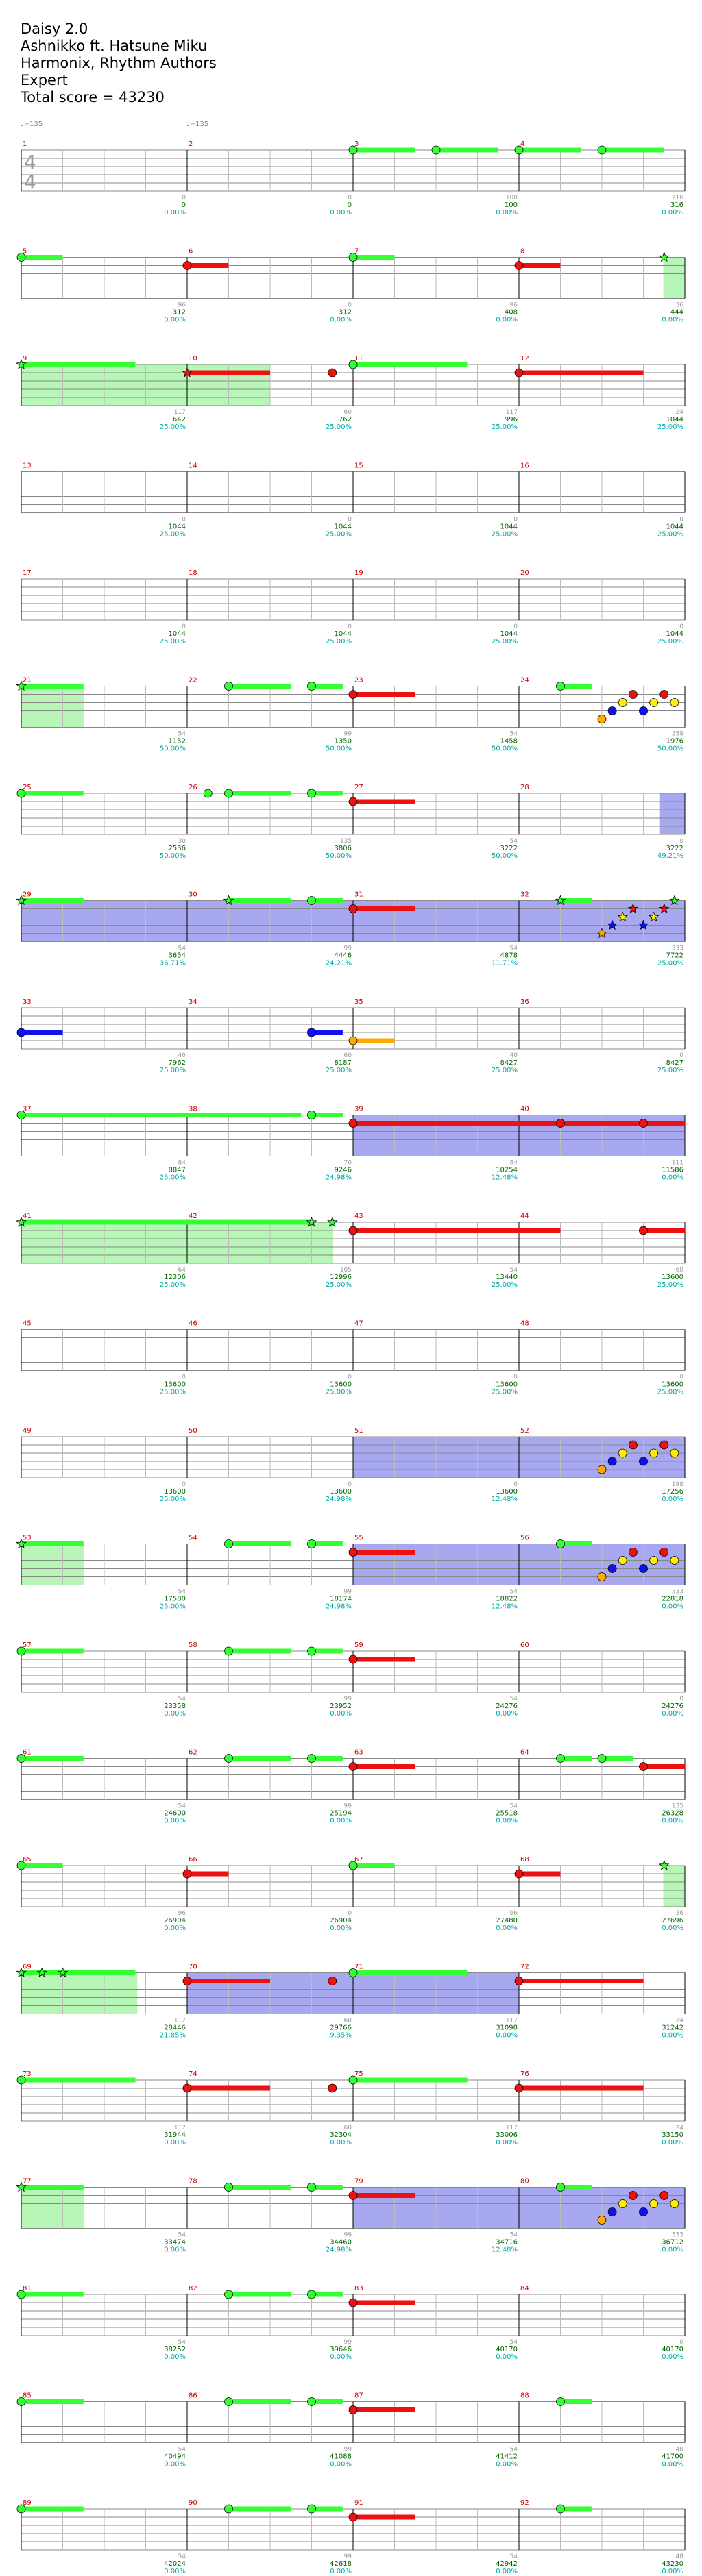 The height and width of the screenshot is (2576, 702). Describe the element at coordinates (359, 1967) in the screenshot. I see `measure-number: 71` at that location.